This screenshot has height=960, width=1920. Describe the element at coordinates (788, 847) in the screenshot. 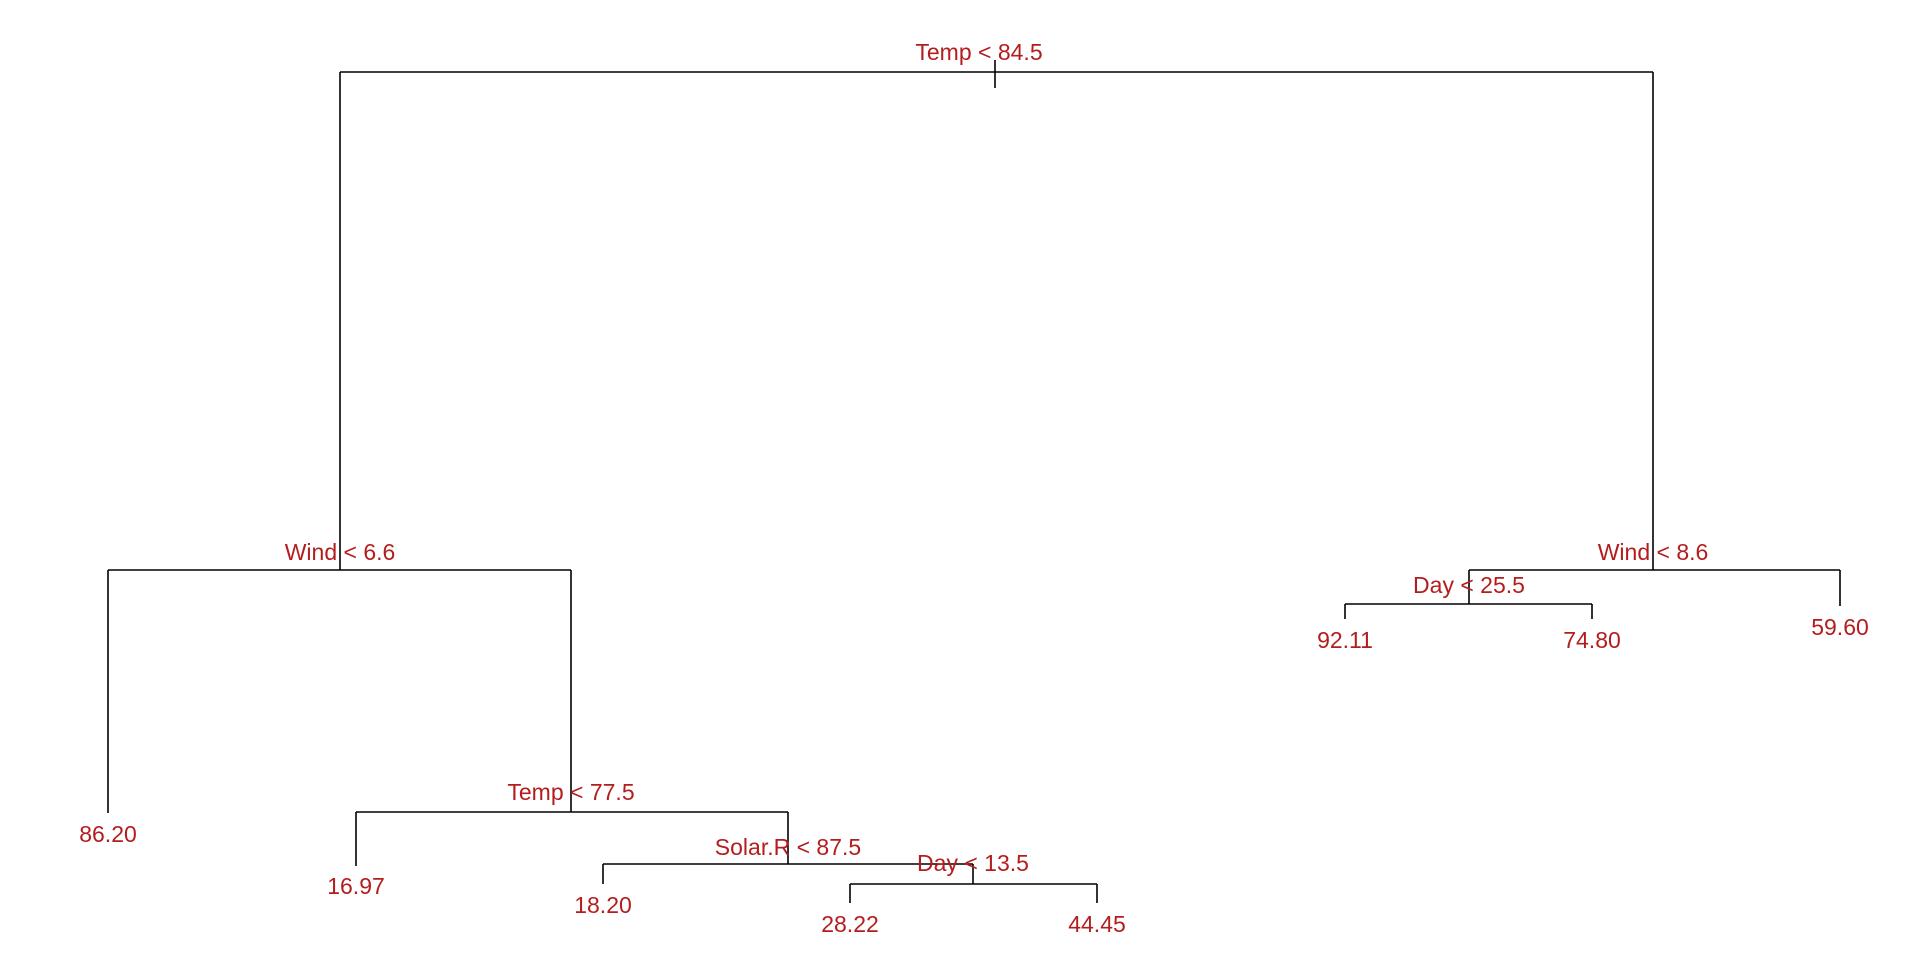

I see `split-label-solar-r-87-5: Solar.R < 87.5` at that location.